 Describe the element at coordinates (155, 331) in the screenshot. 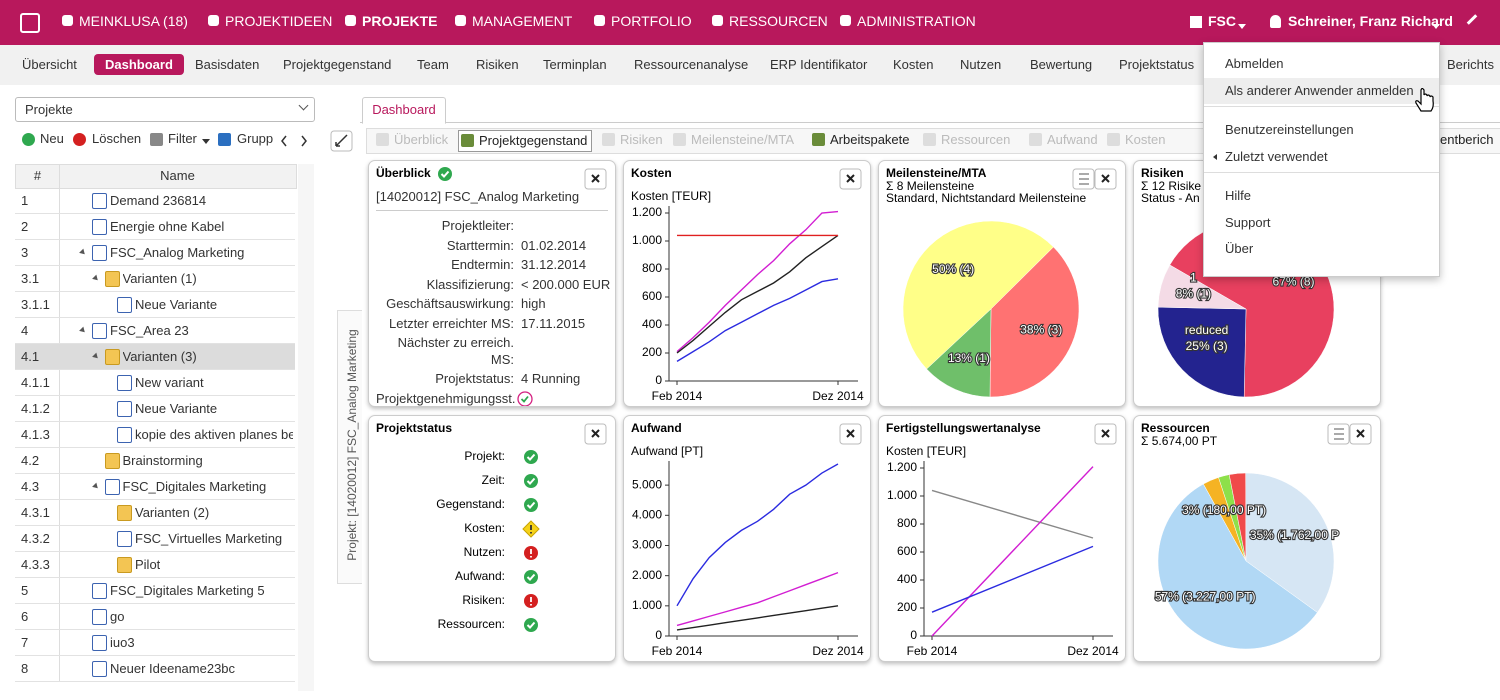

I see `tree-row: 4 FSC_Area 23` at that location.